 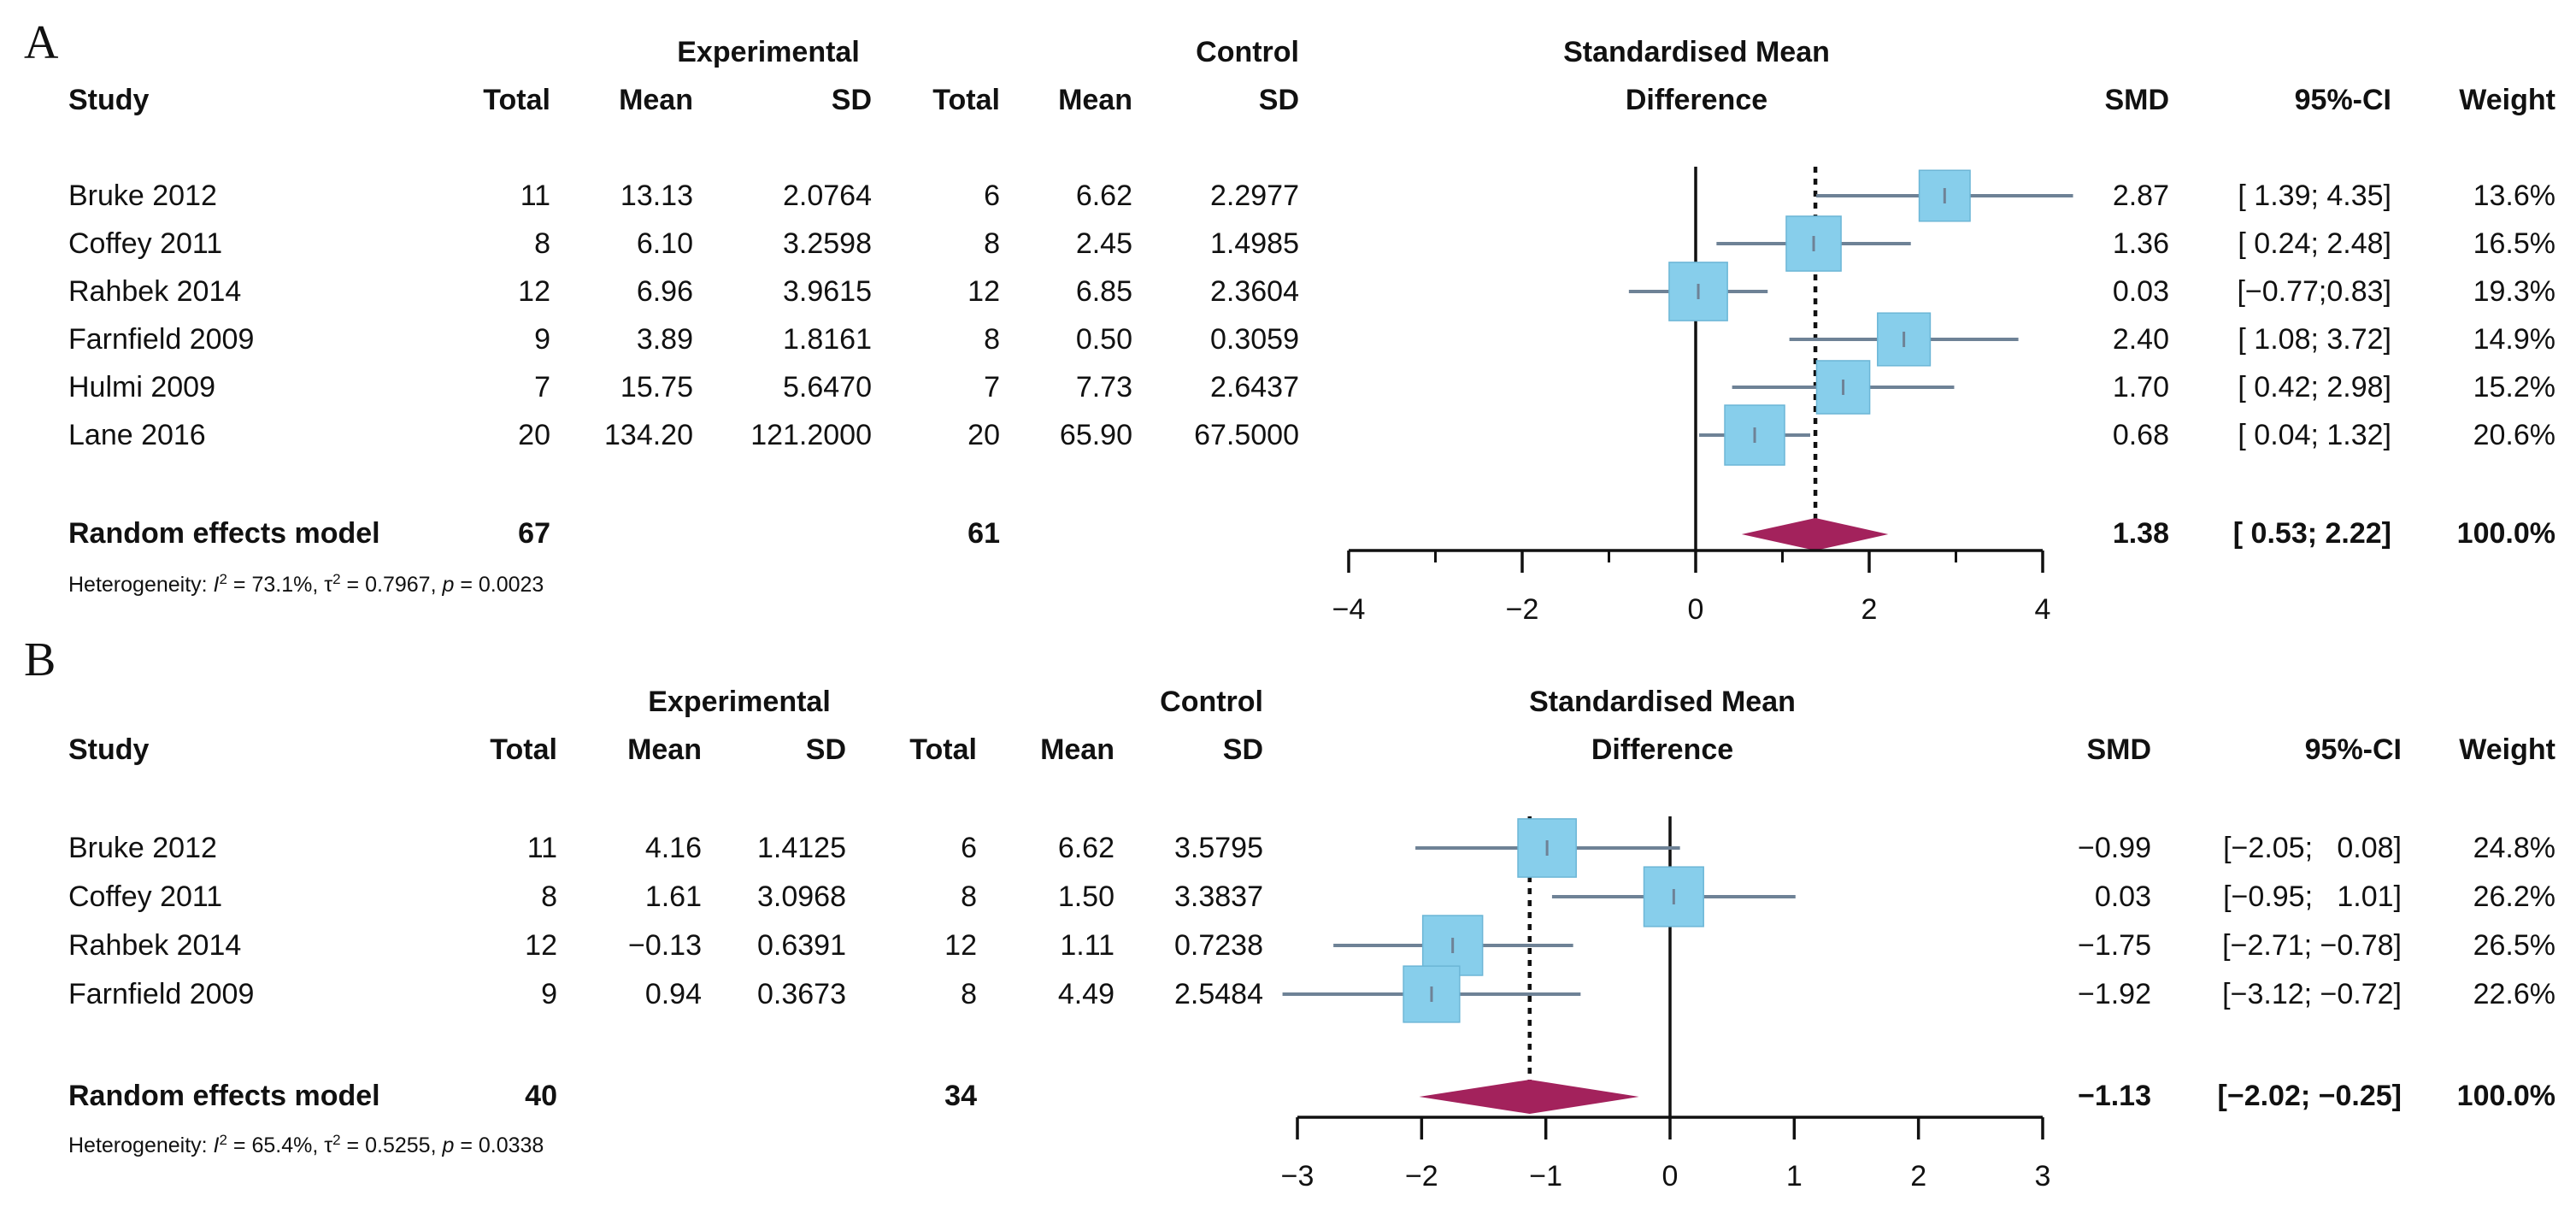 I want to click on heterogeneity-i-value: = 65.4%,, so click(x=275, y=1145).